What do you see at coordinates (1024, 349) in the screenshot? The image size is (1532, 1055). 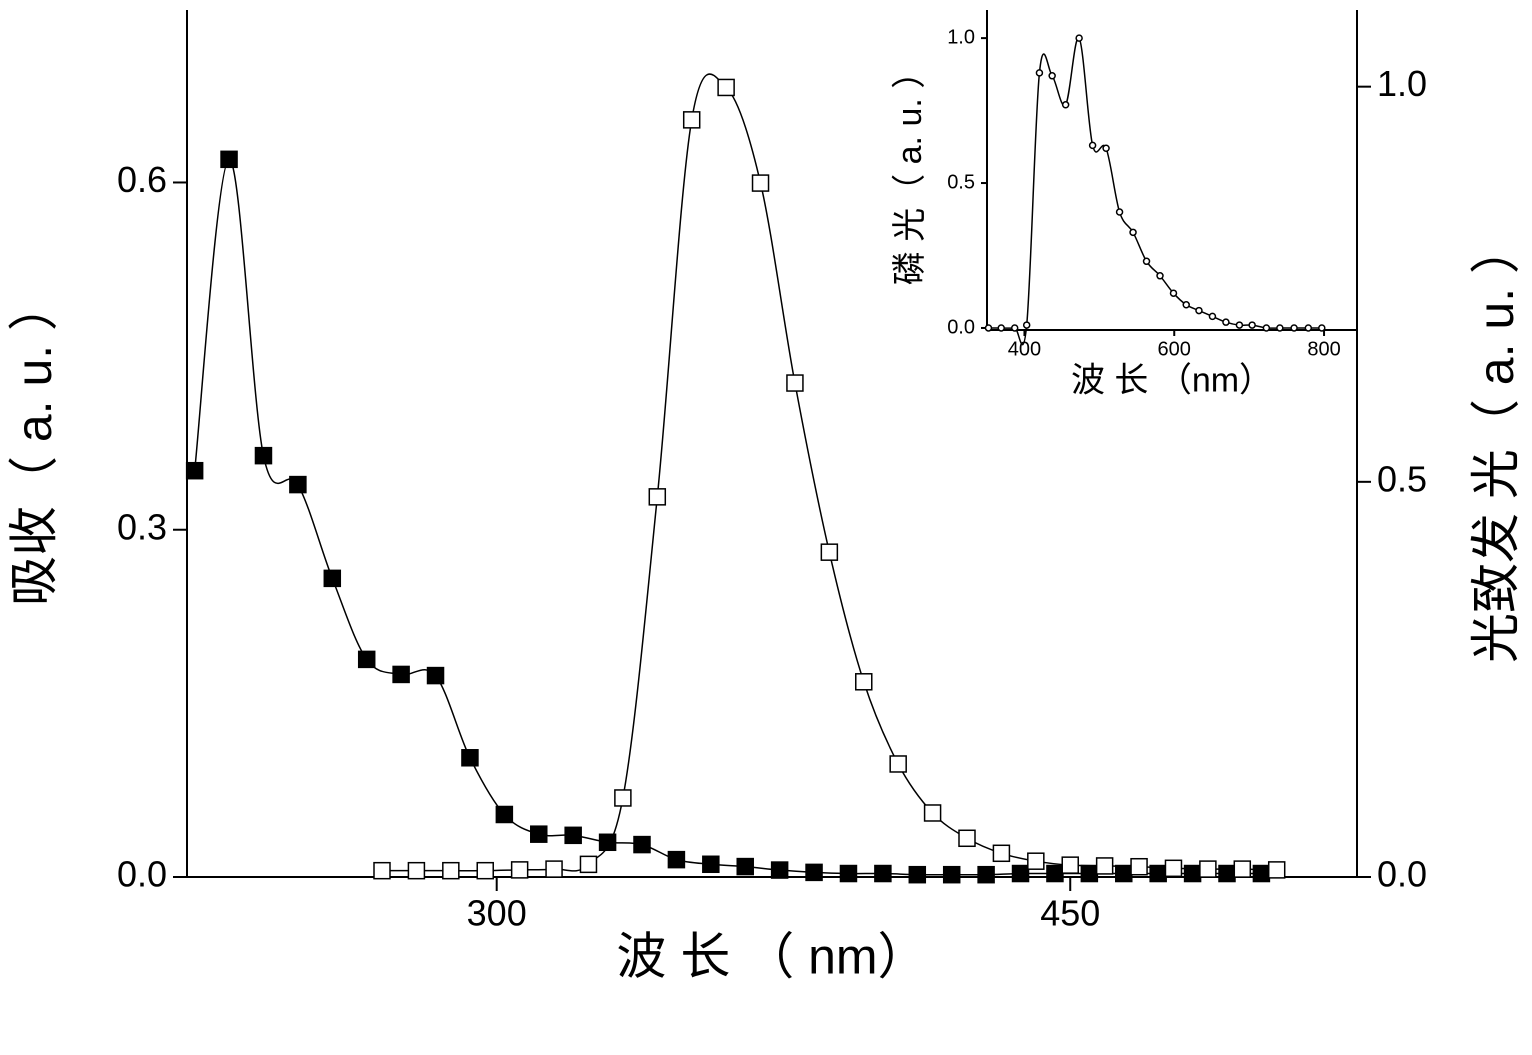 I see `x-tick-label: 400` at bounding box center [1024, 349].